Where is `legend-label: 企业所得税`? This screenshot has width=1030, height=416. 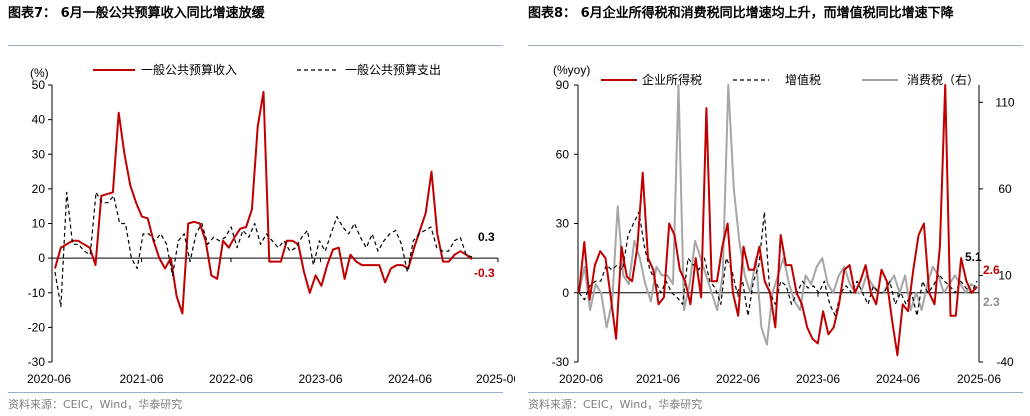 legend-label: 企业所得税 is located at coordinates (672, 79).